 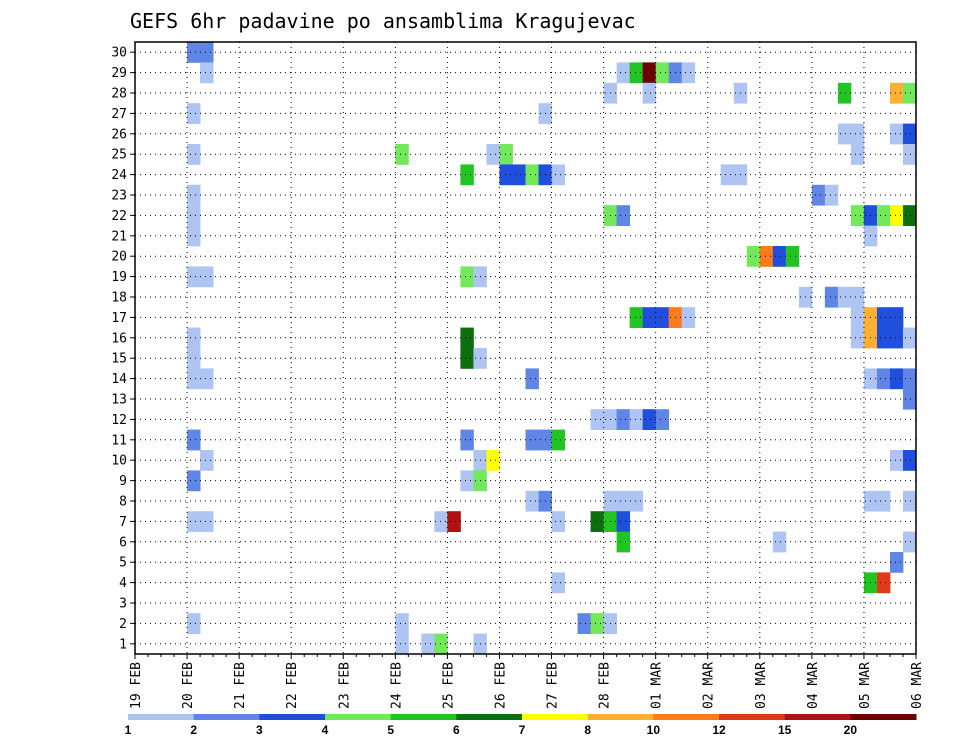 I want to click on y-tick-label: 19, so click(x=119, y=277).